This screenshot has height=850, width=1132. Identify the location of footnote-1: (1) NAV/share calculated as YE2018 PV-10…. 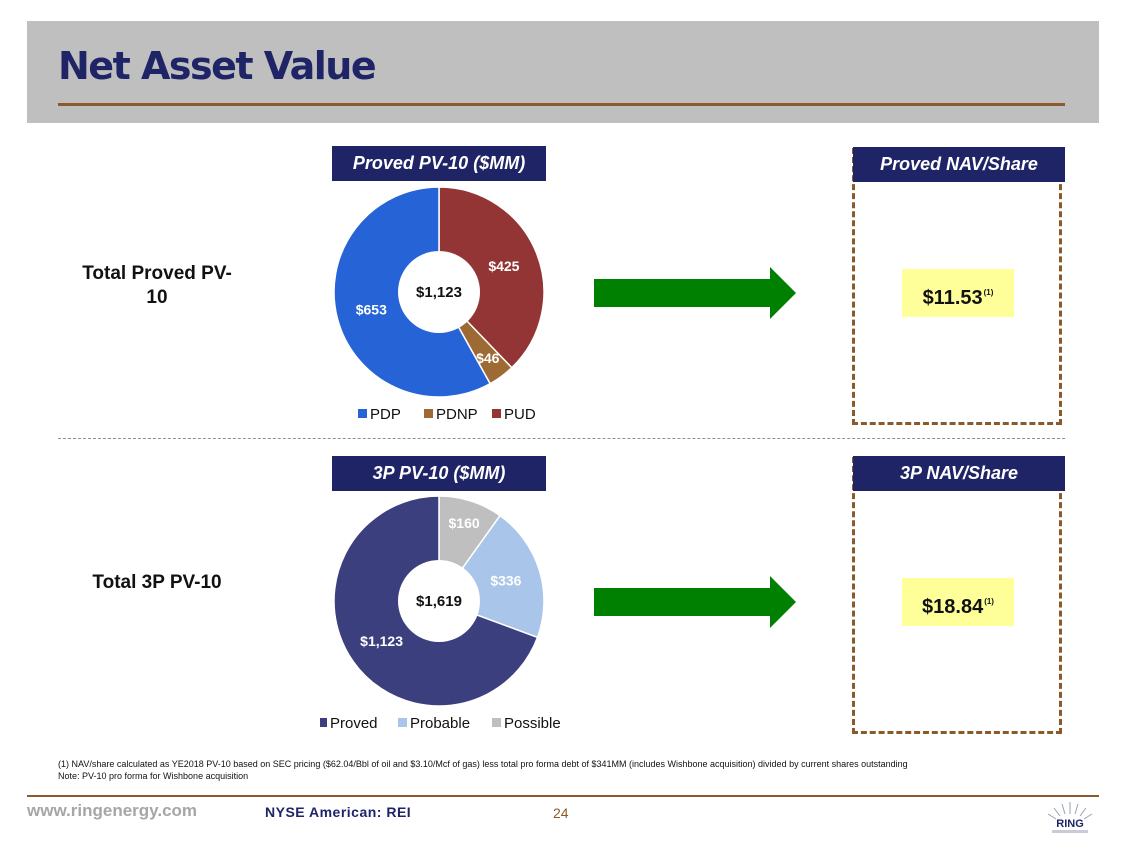
(483, 764).